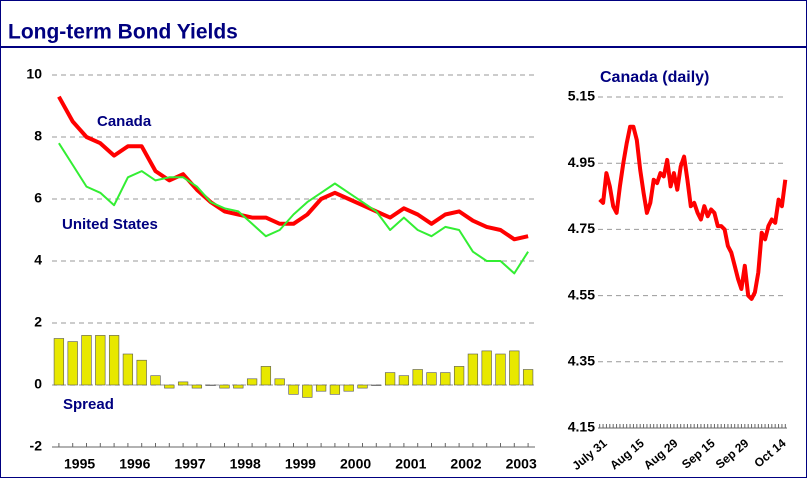 The width and height of the screenshot is (807, 478). I want to click on y-tick-label: 0, so click(38, 384).